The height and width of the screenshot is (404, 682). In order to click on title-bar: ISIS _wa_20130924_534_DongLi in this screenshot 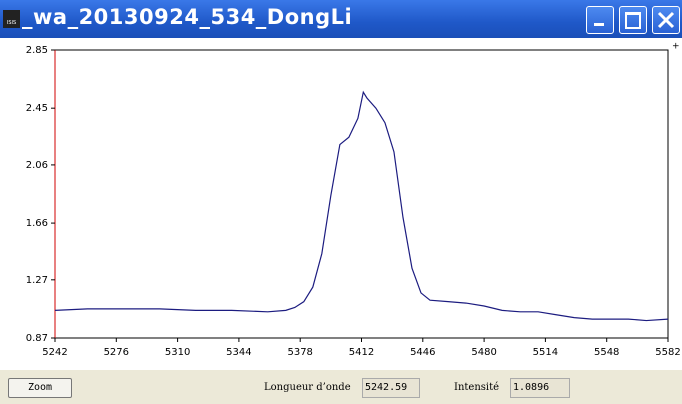, I will do `click(341, 19)`.